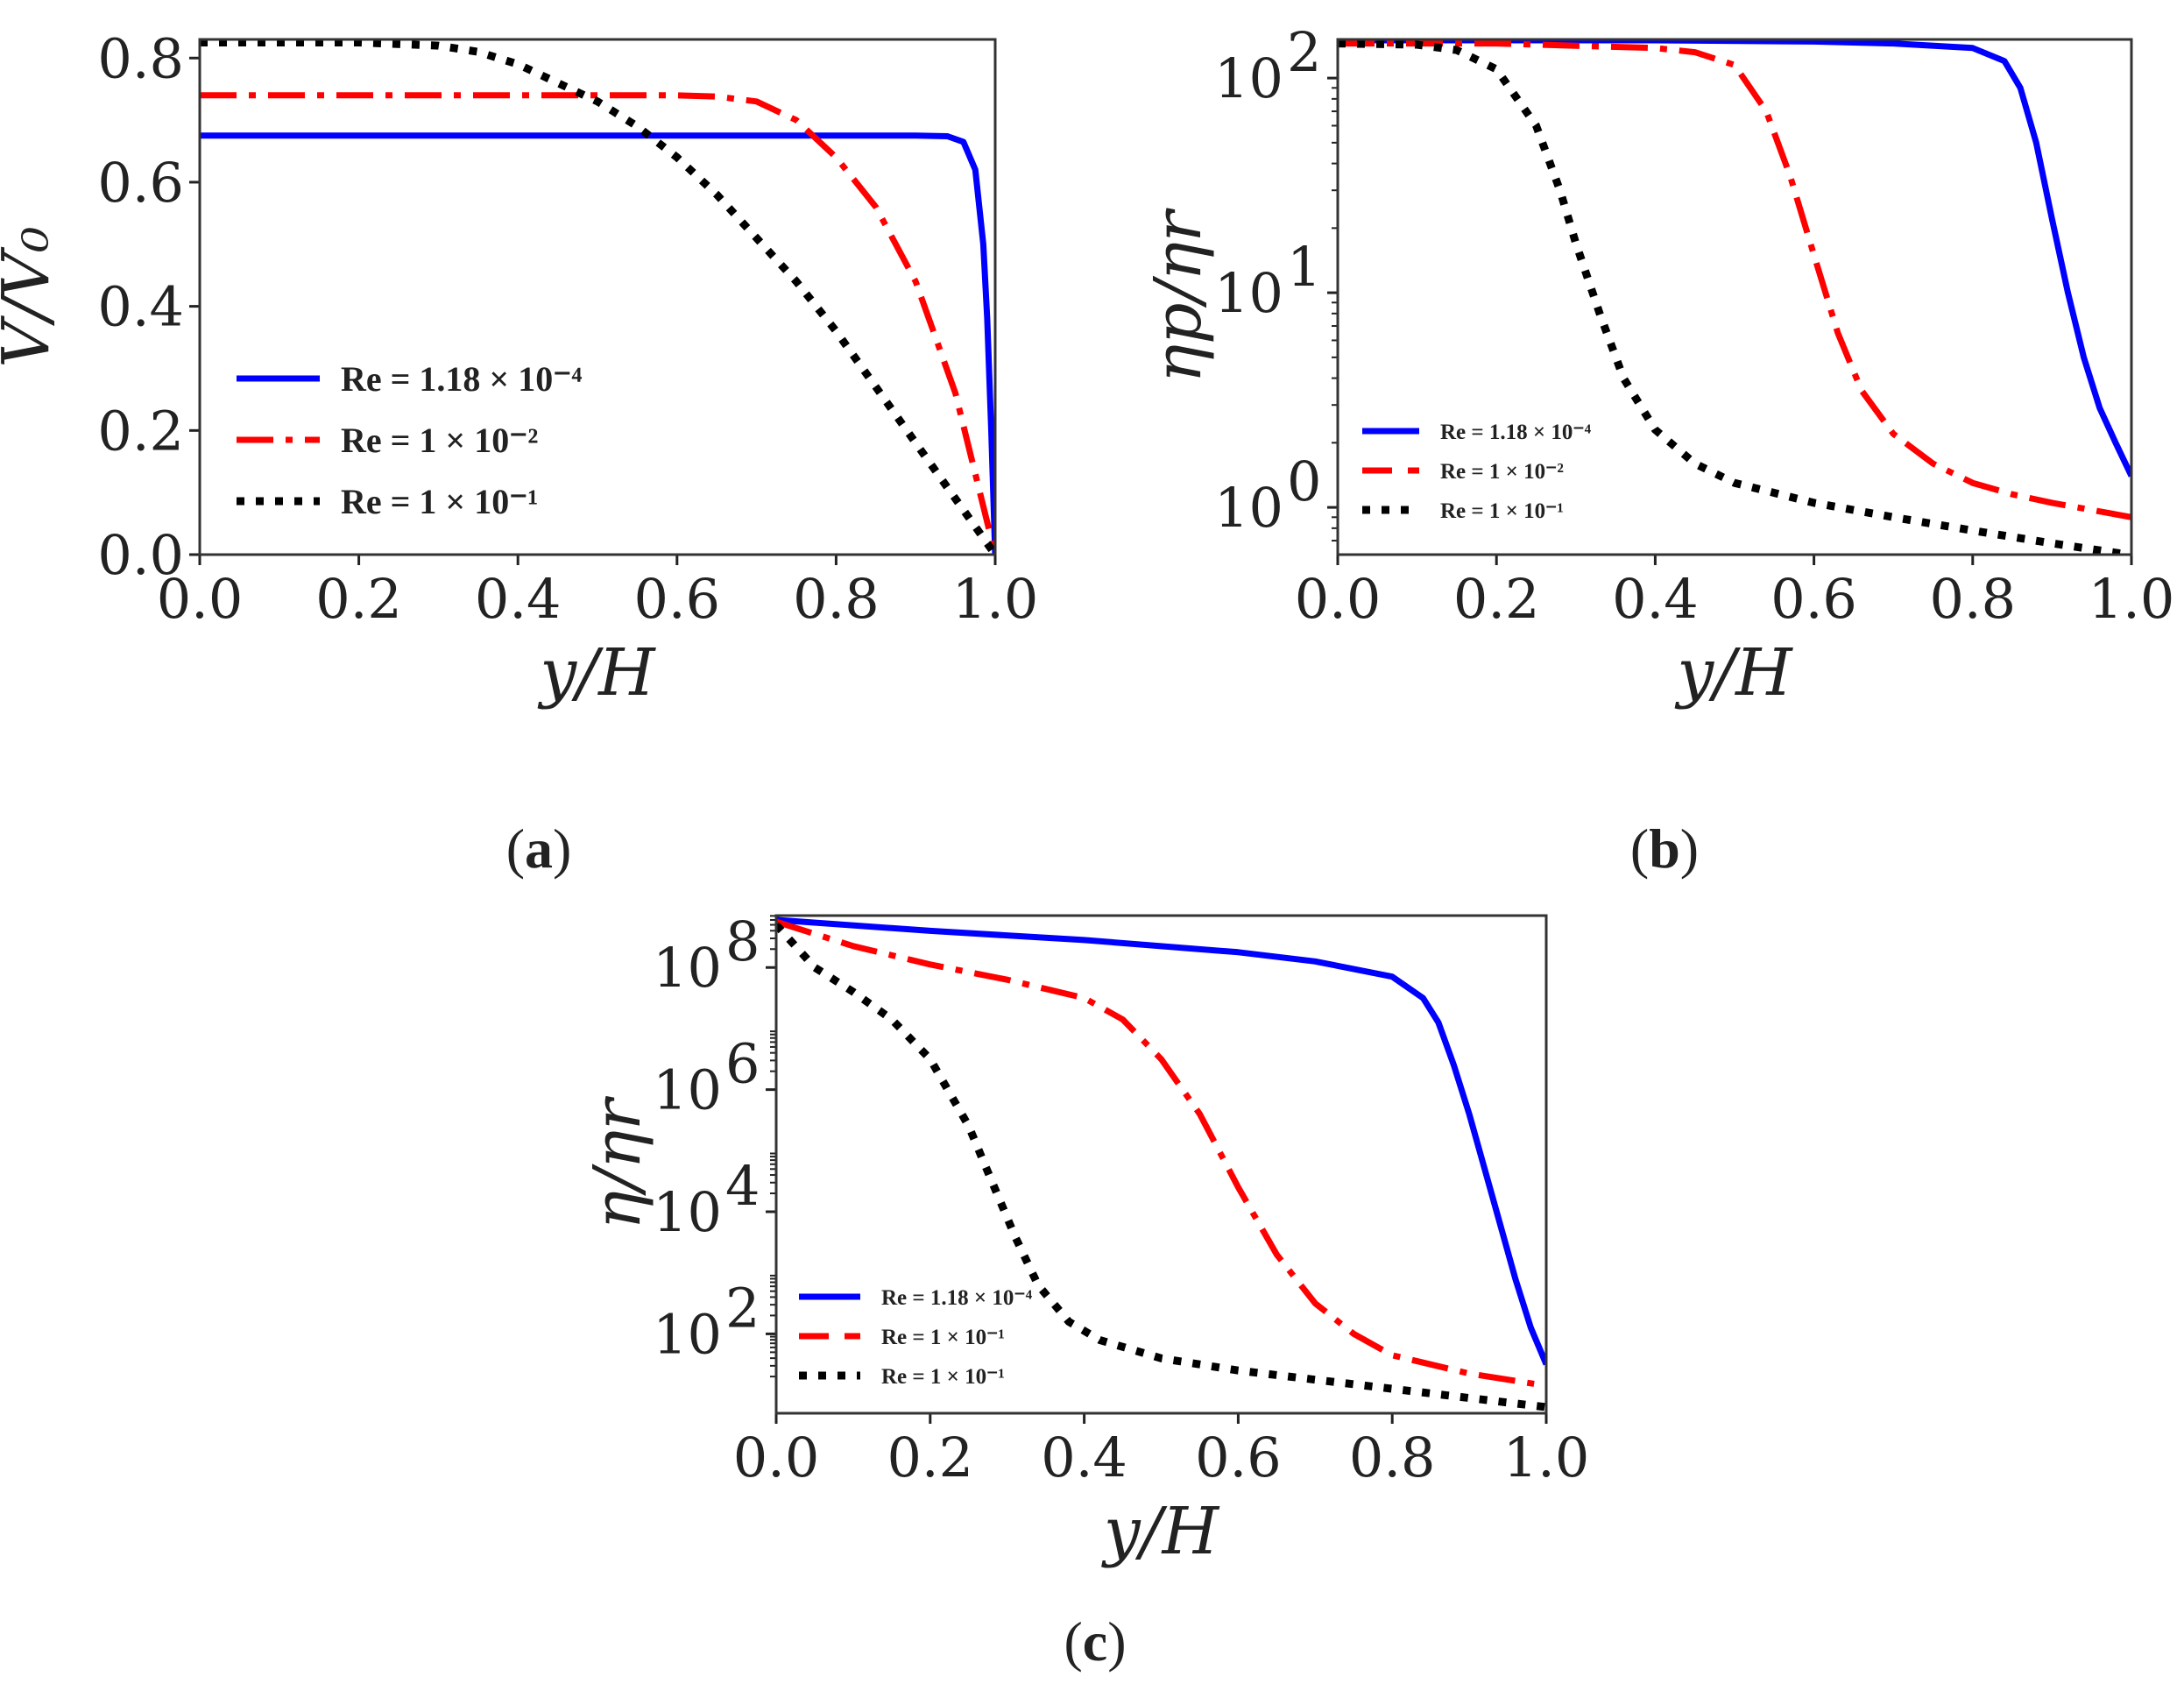 This screenshot has height=1698, width=2184. I want to click on x-tick-label-a-2: 0.4, so click(518, 599).